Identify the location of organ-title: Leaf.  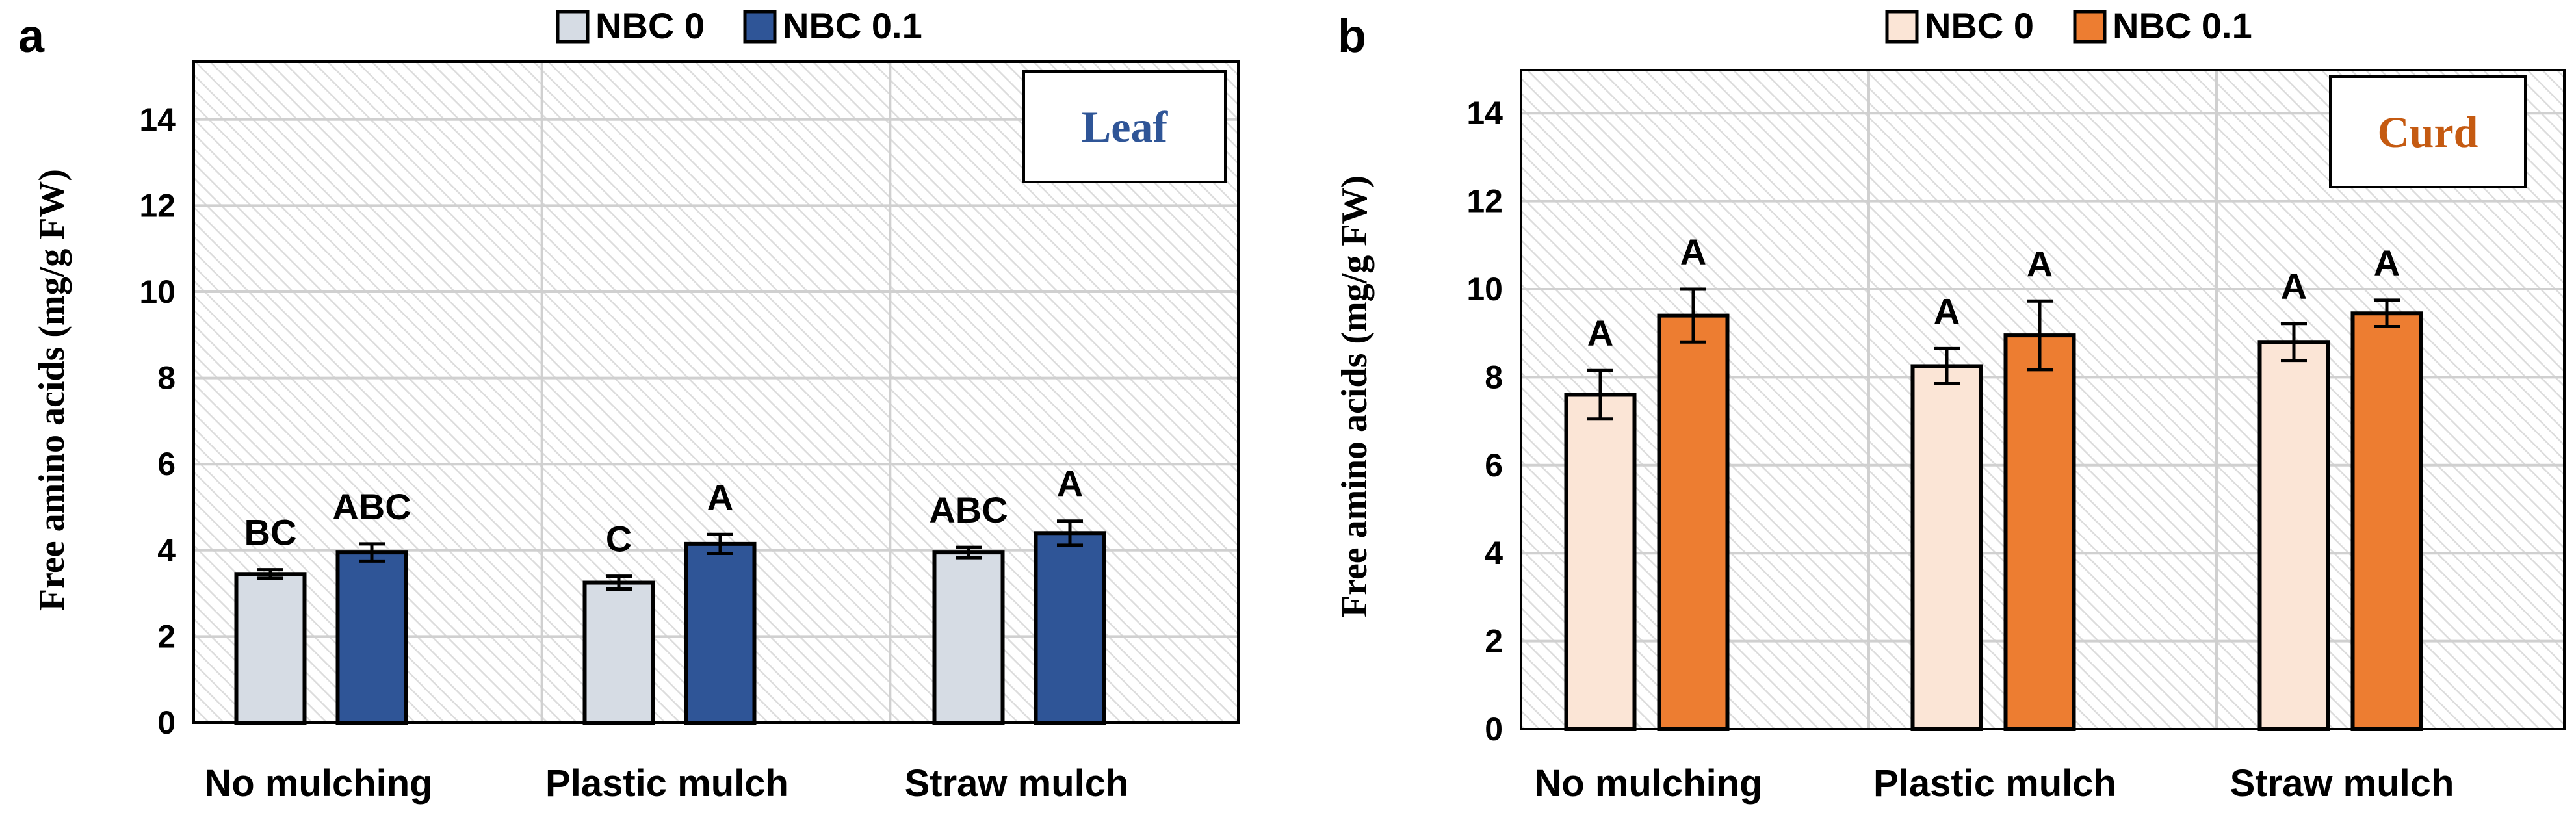
(1125, 126).